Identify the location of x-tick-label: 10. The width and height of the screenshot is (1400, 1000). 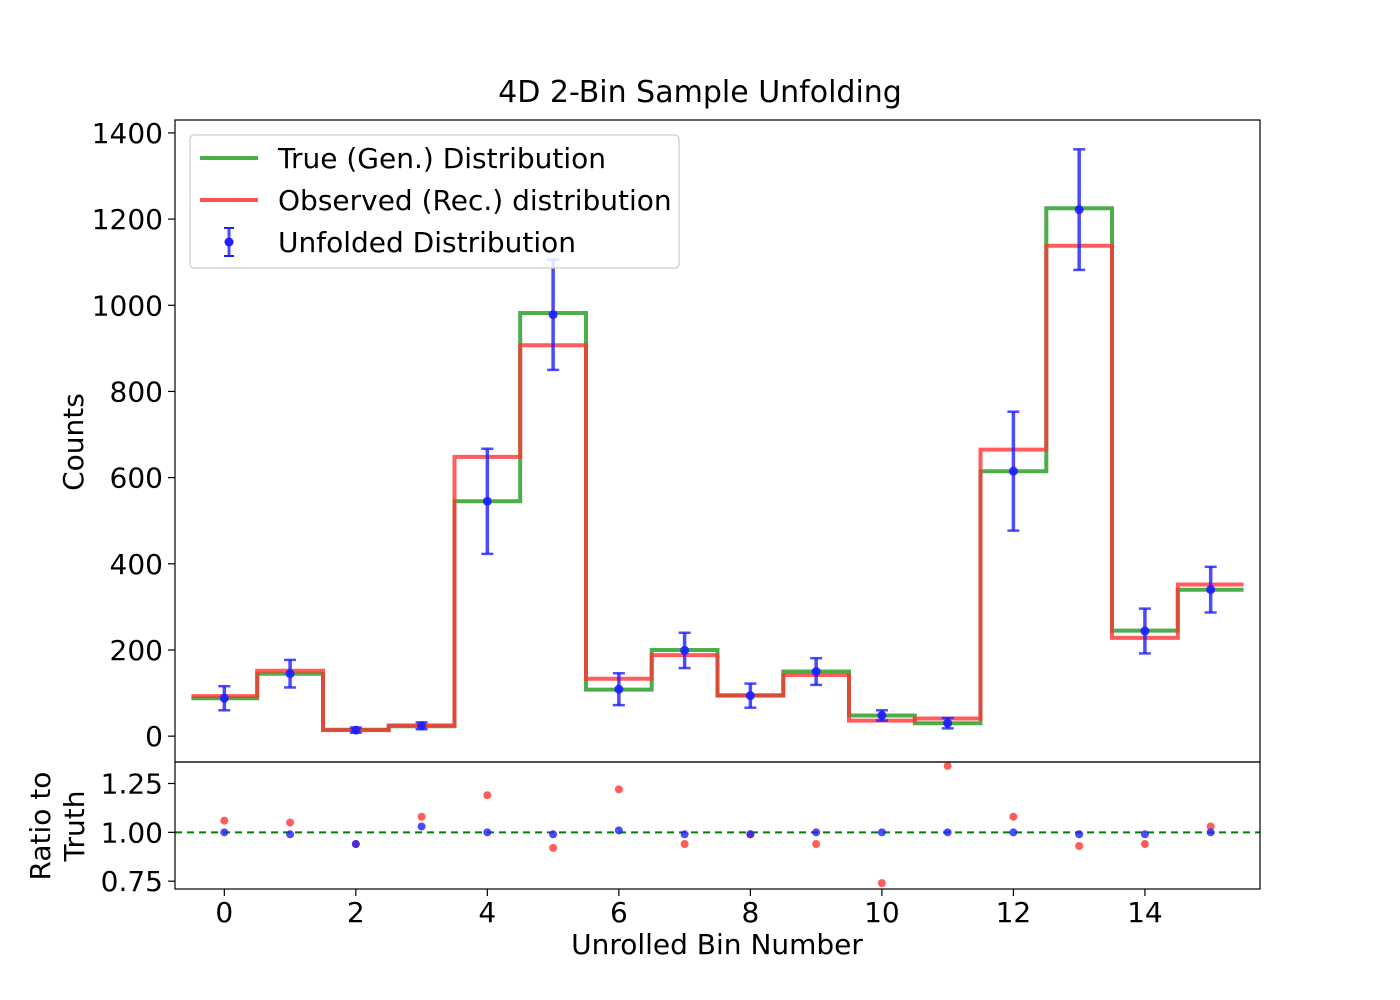
(882, 912).